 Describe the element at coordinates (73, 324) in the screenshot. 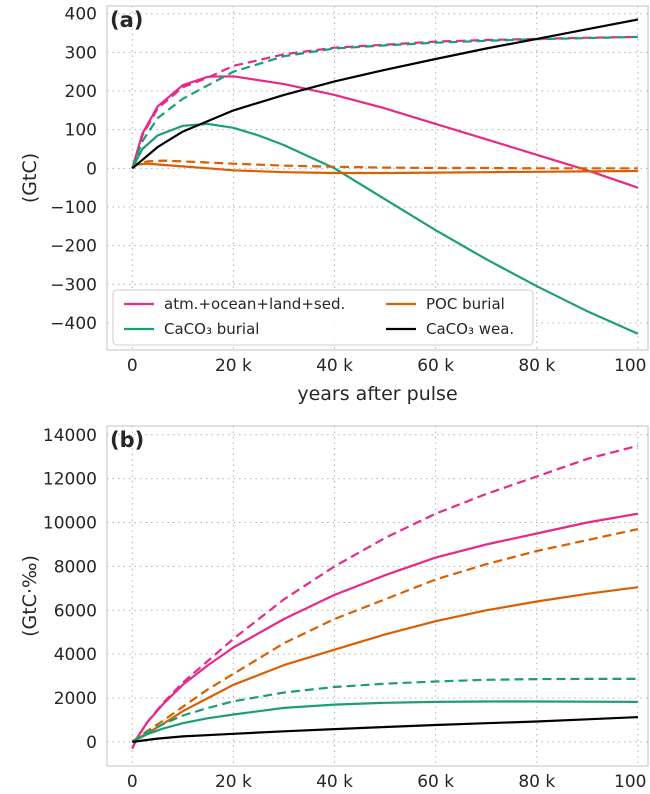

I see `y-tick-label: −400` at that location.